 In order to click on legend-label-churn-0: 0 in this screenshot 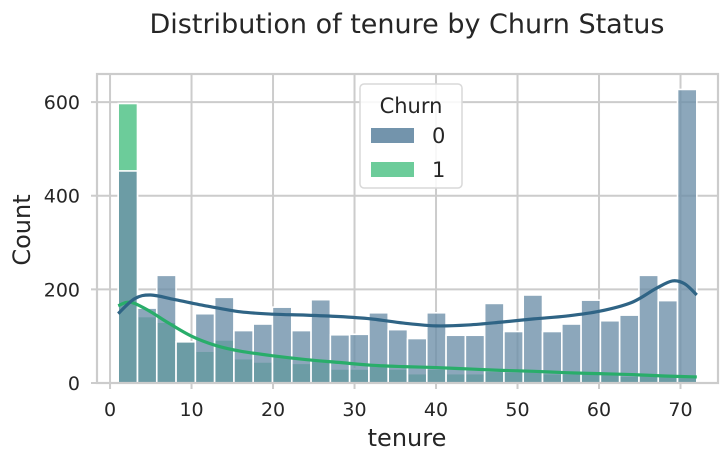, I will do `click(438, 136)`.